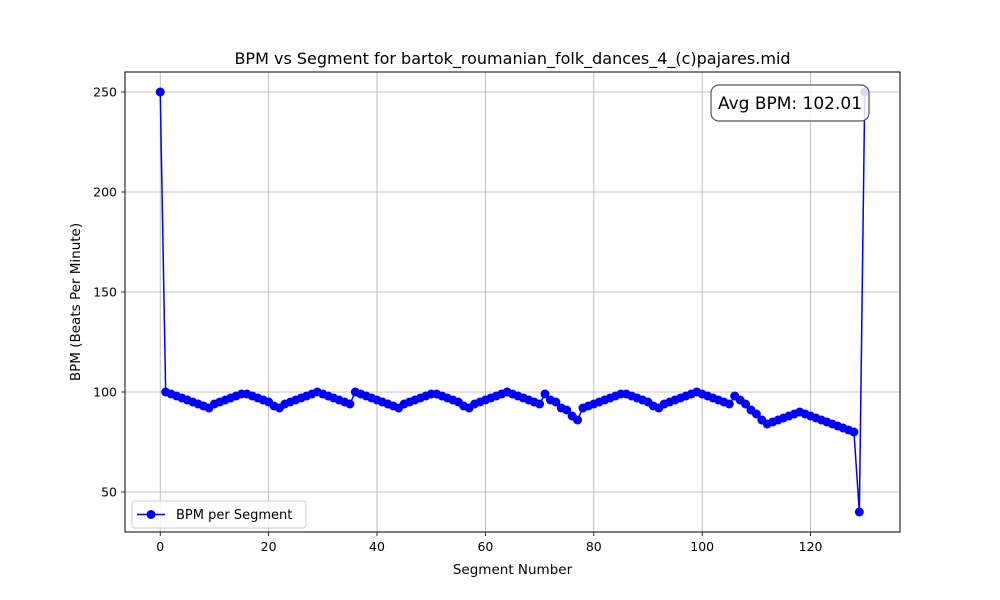 This screenshot has width=1000, height=600. I want to click on legend-box, so click(219, 514).